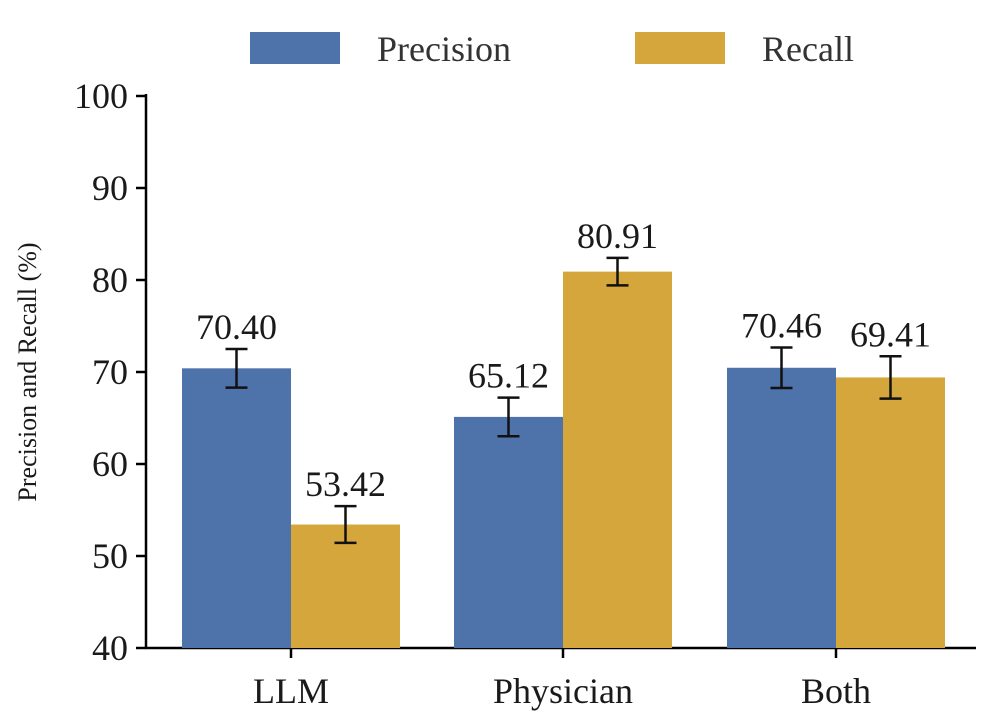  What do you see at coordinates (563, 691) in the screenshot?
I see `x-category-label: Physician` at bounding box center [563, 691].